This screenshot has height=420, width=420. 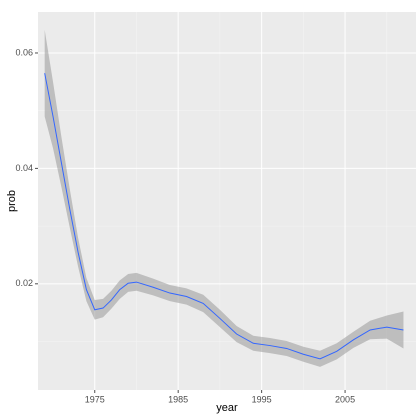 I want to click on x-tick-label: 2005, so click(x=345, y=399).